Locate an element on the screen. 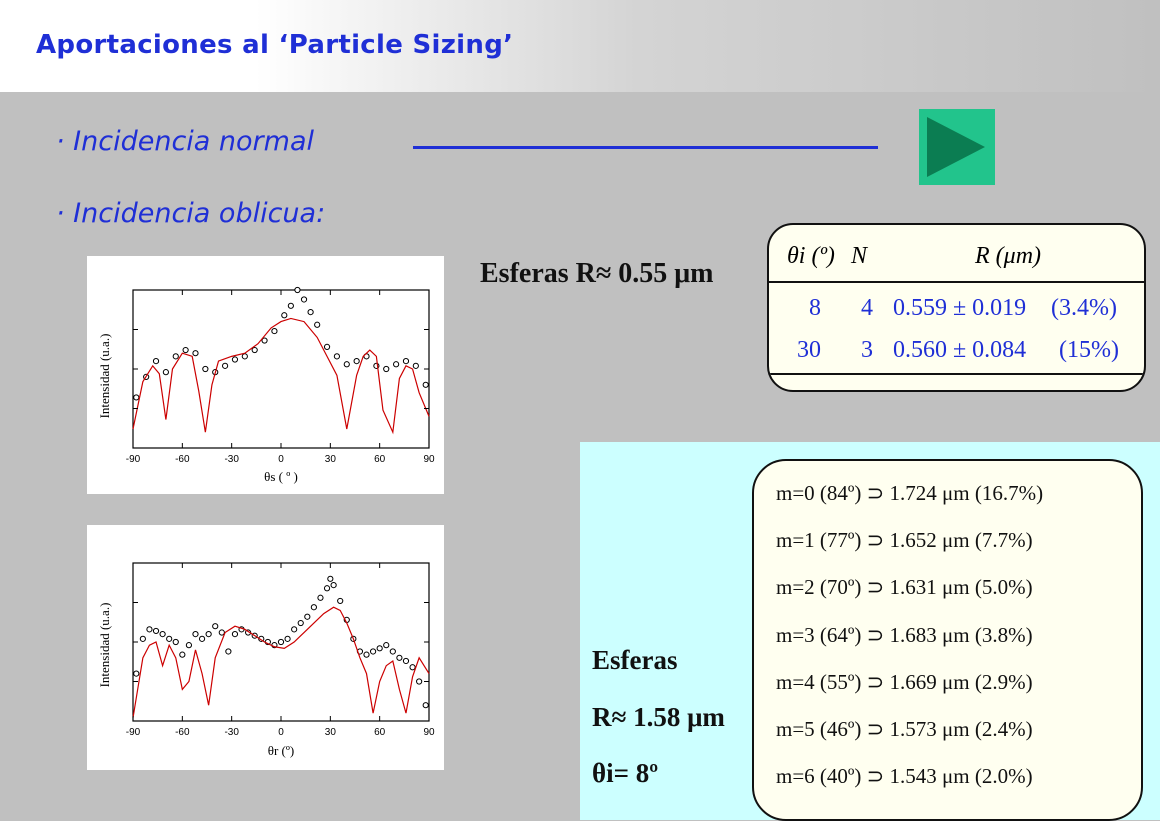 This screenshot has height=821, width=1160. x-tick-label: -60 is located at coordinates (182, 732).